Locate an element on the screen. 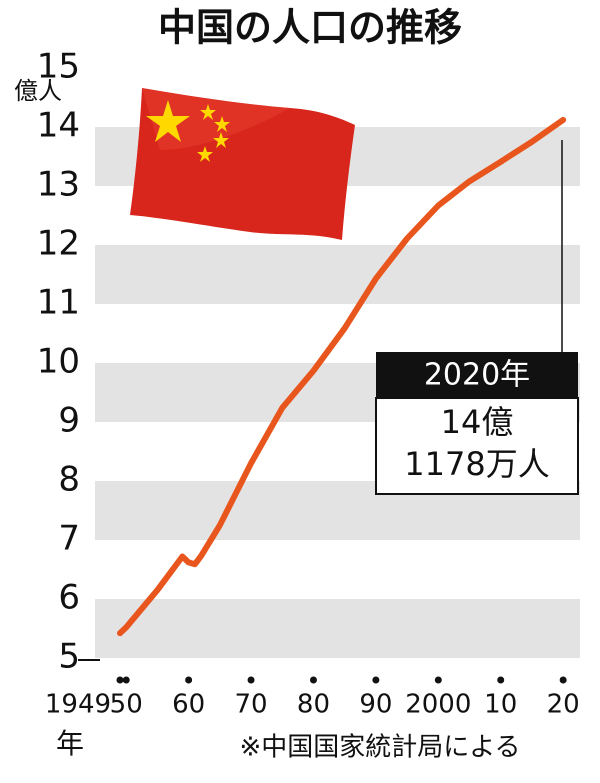  x-tick-label: 20 is located at coordinates (563, 705).